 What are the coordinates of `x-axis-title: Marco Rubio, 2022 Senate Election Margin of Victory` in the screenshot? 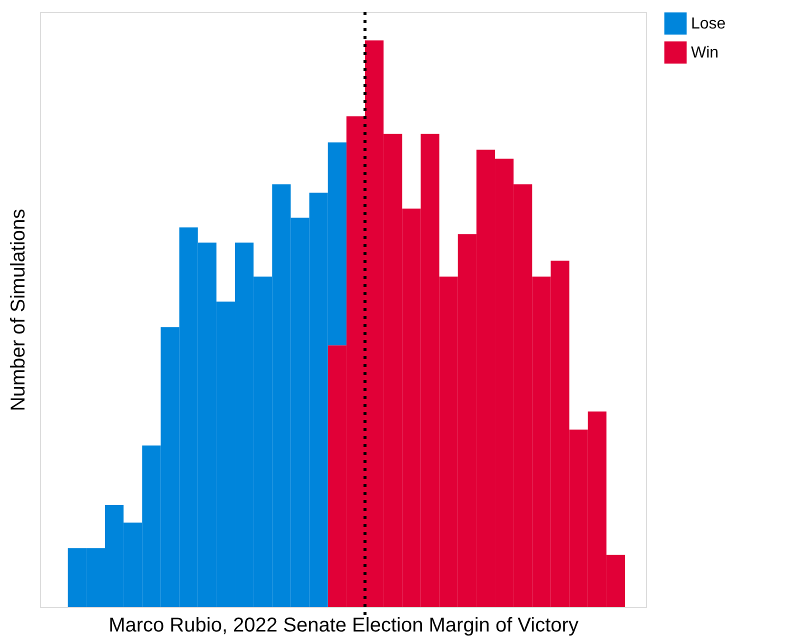 It's located at (343, 625).